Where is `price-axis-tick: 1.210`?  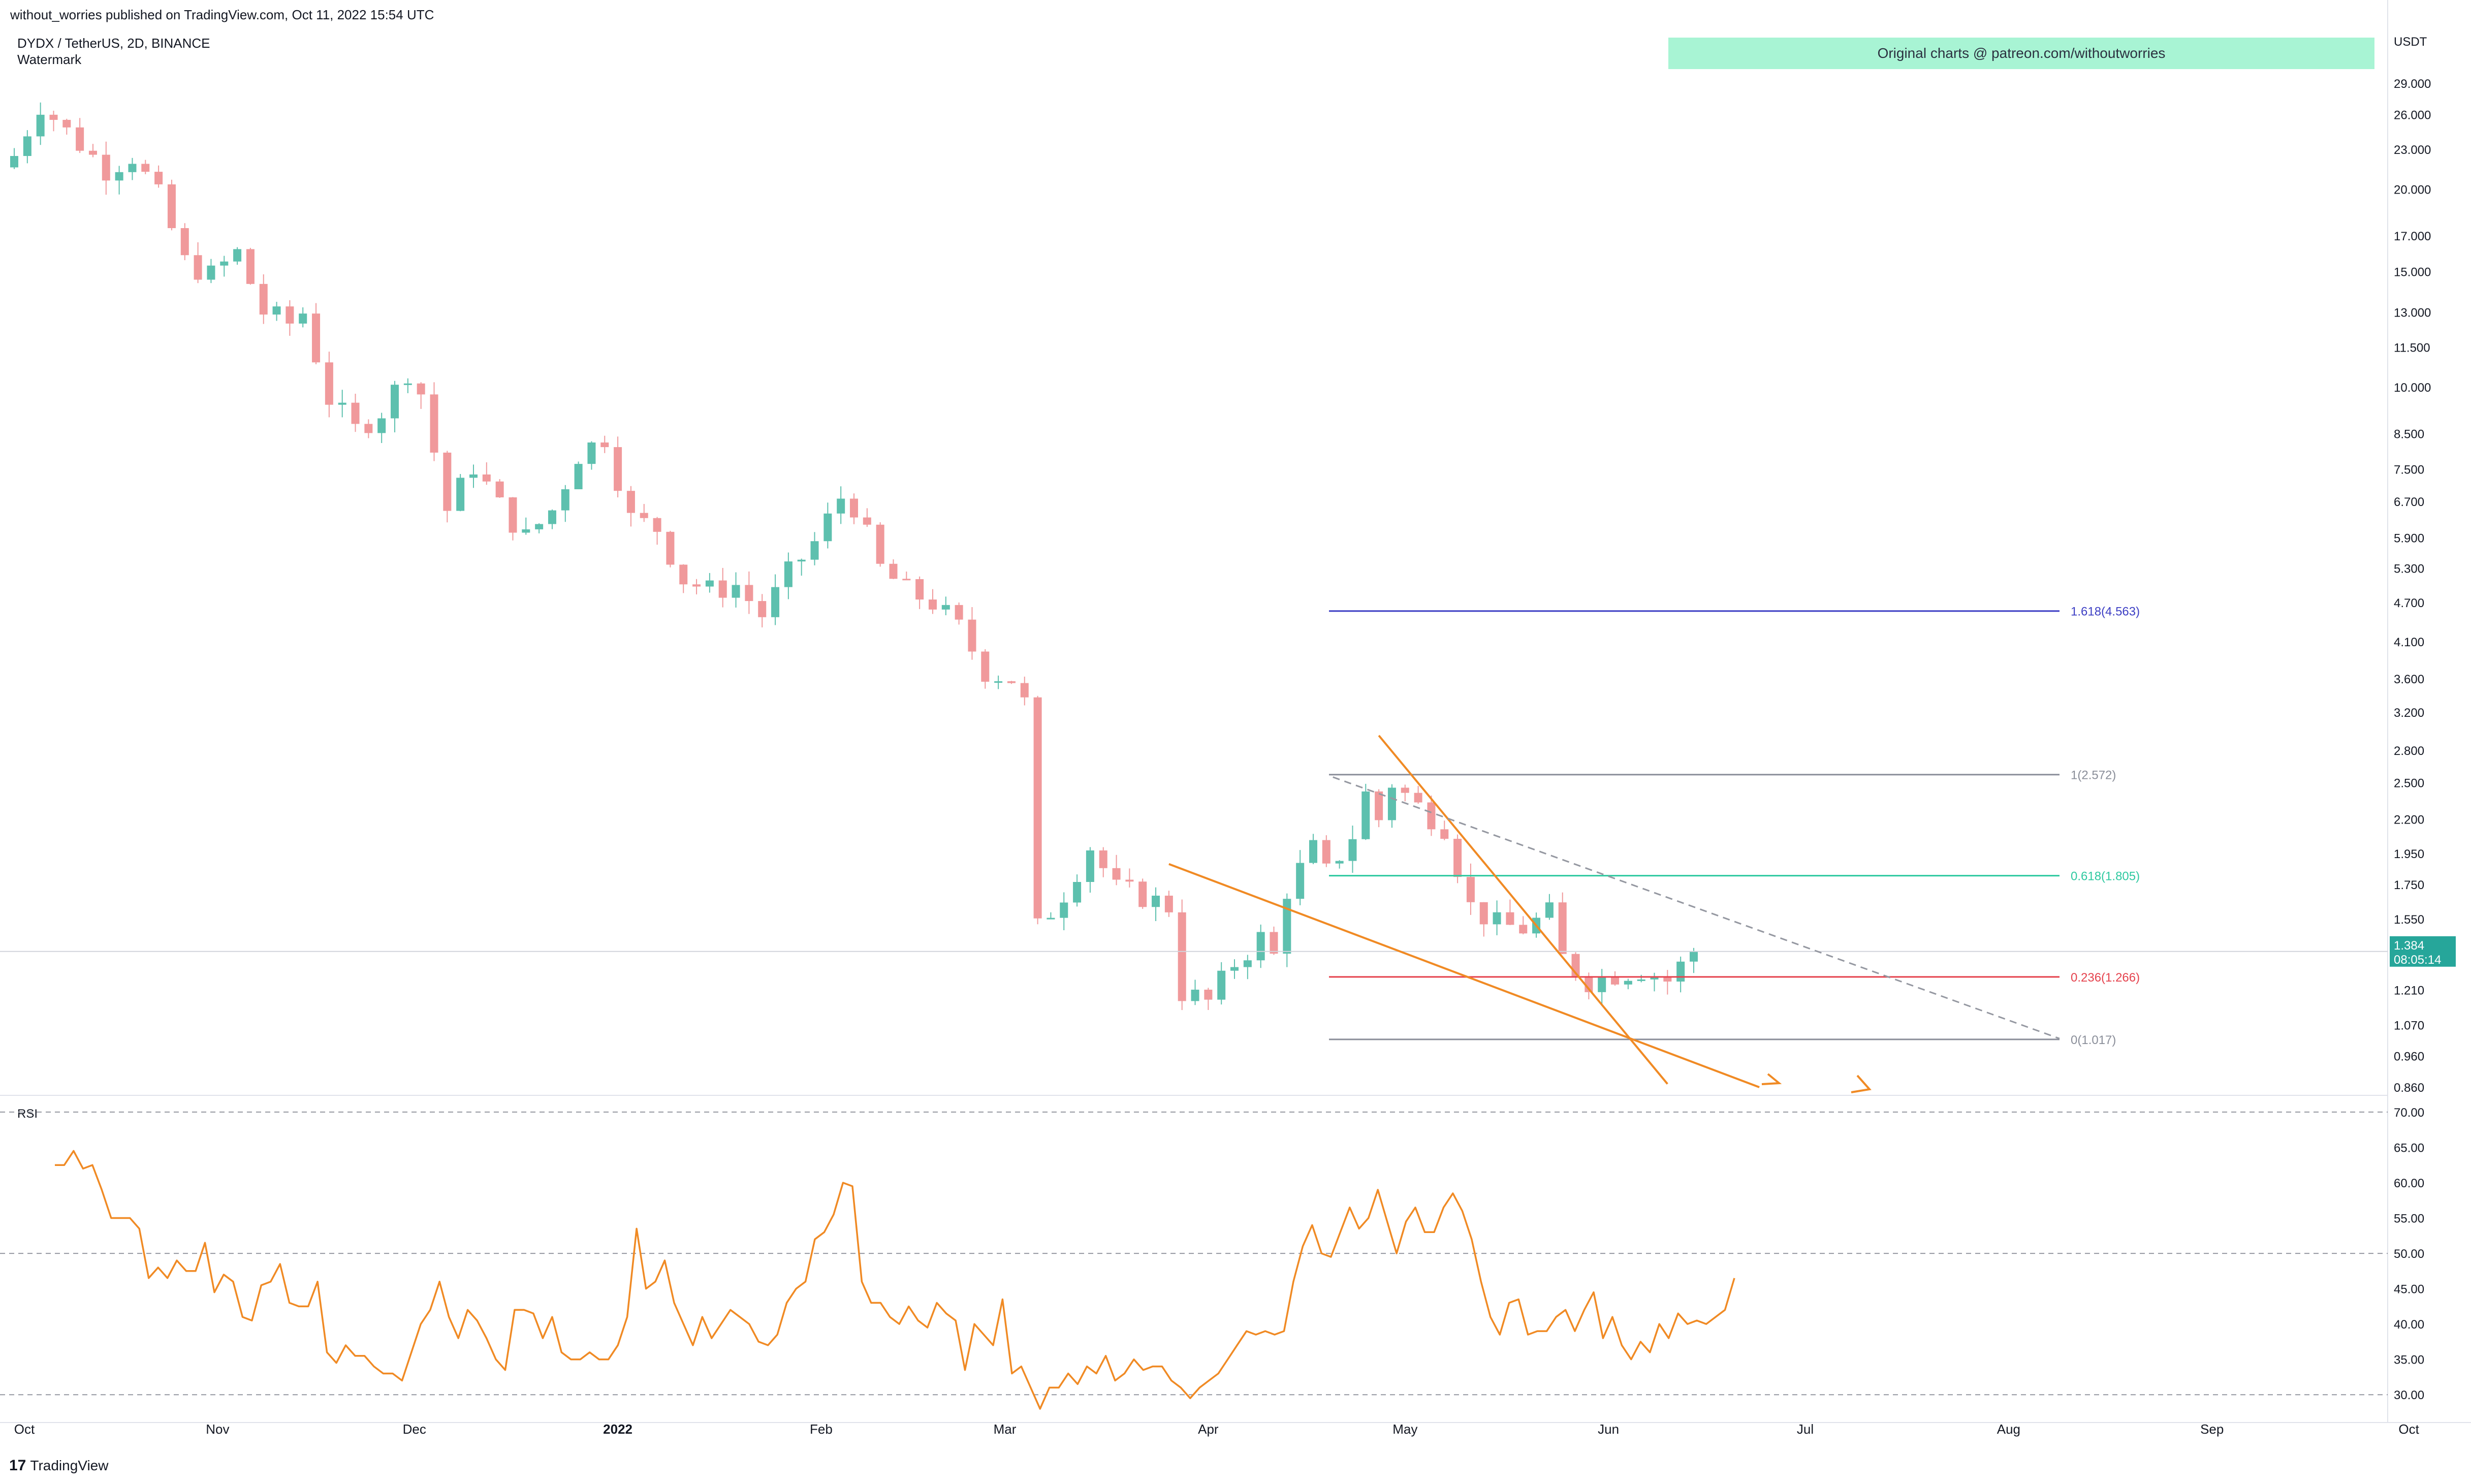
price-axis-tick: 1.210 is located at coordinates (2409, 991).